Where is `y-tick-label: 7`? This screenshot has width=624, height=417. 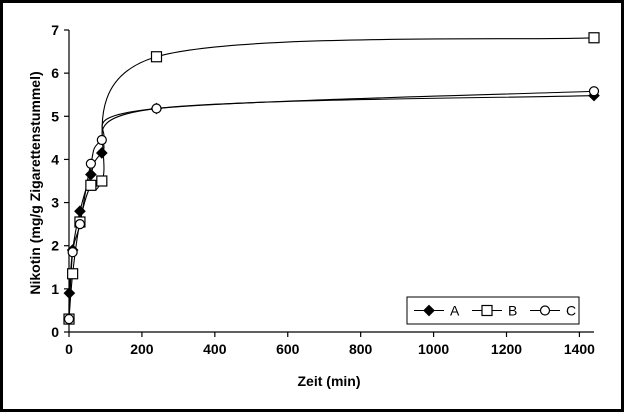
y-tick-label: 7 is located at coordinates (55, 30).